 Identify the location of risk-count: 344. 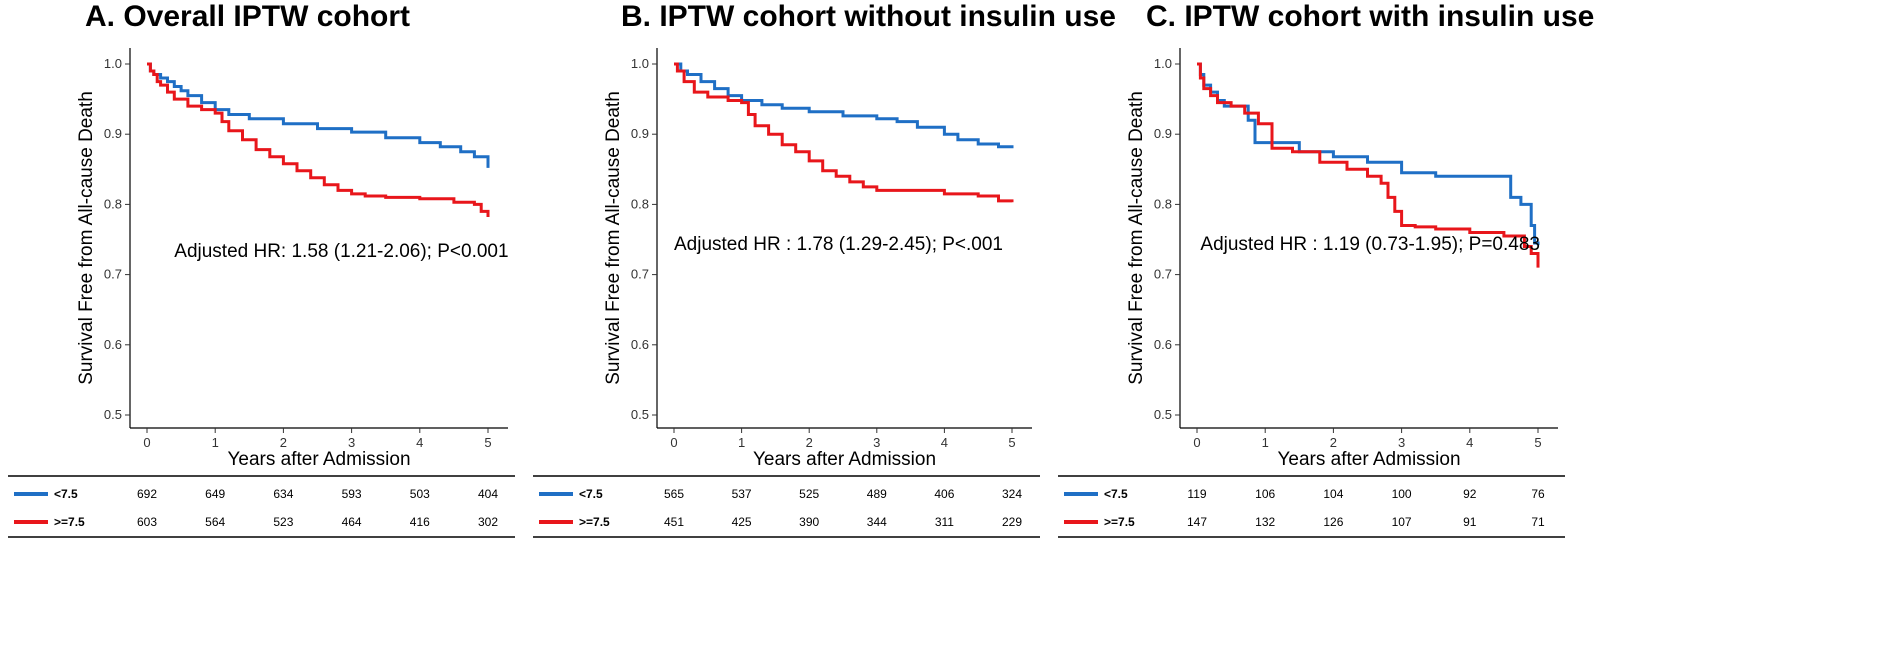
(877, 522).